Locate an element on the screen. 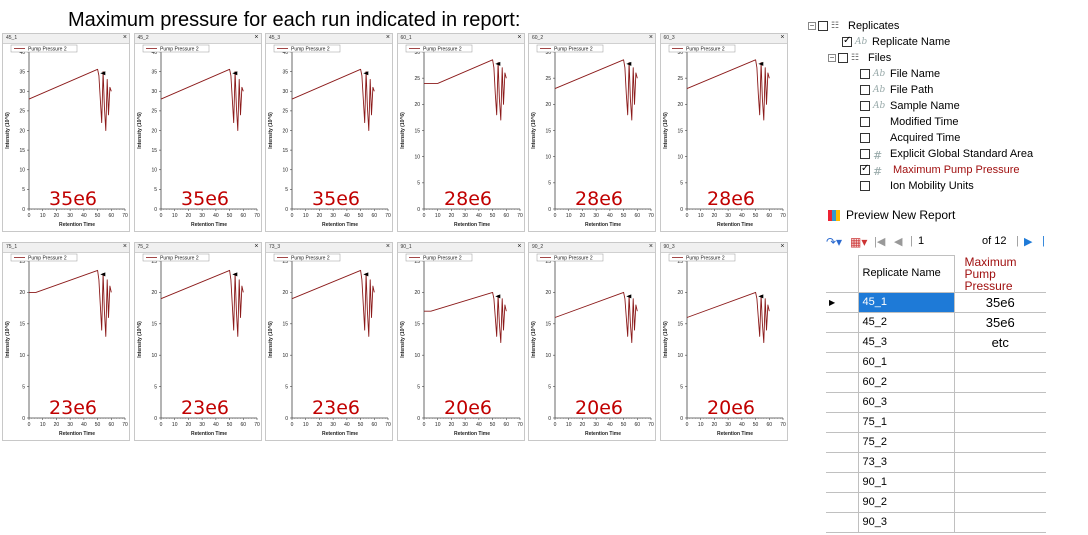 Image resolution: width=1088 pixels, height=535 pixels. table-row: 90_1 is located at coordinates (936, 482).